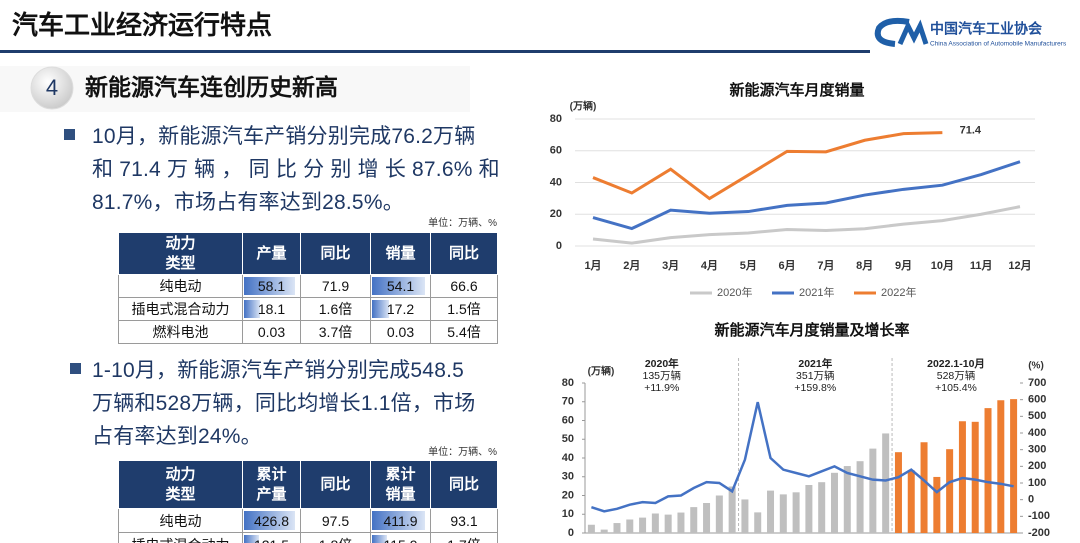 The width and height of the screenshot is (1080, 543). I want to click on header-row: 动力类型 累计产量 同比 累计销量 同比, so click(308, 484).